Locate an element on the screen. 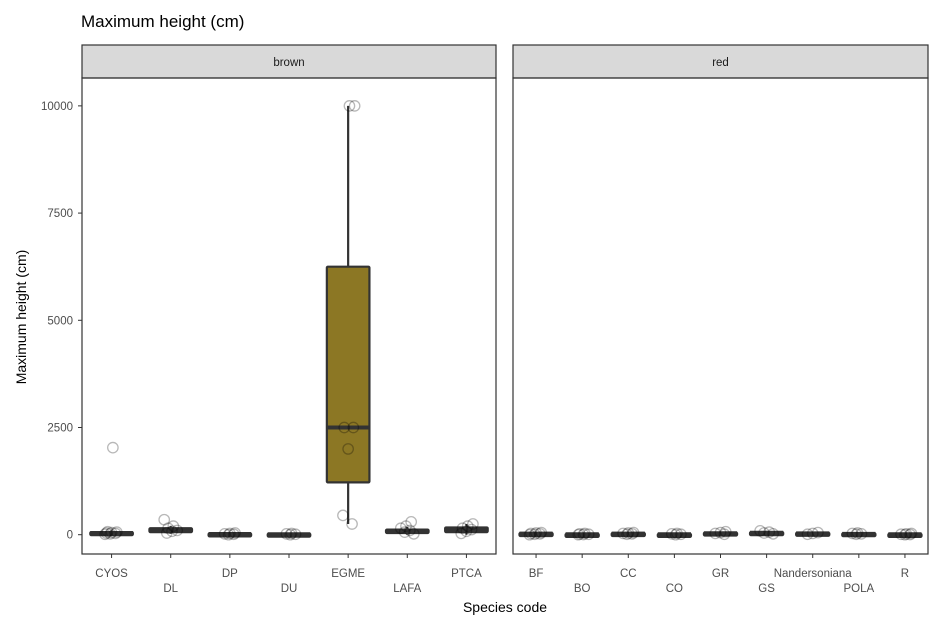 Image resolution: width=944 pixels, height=629 pixels. x-tick-label: EGME is located at coordinates (348, 574).